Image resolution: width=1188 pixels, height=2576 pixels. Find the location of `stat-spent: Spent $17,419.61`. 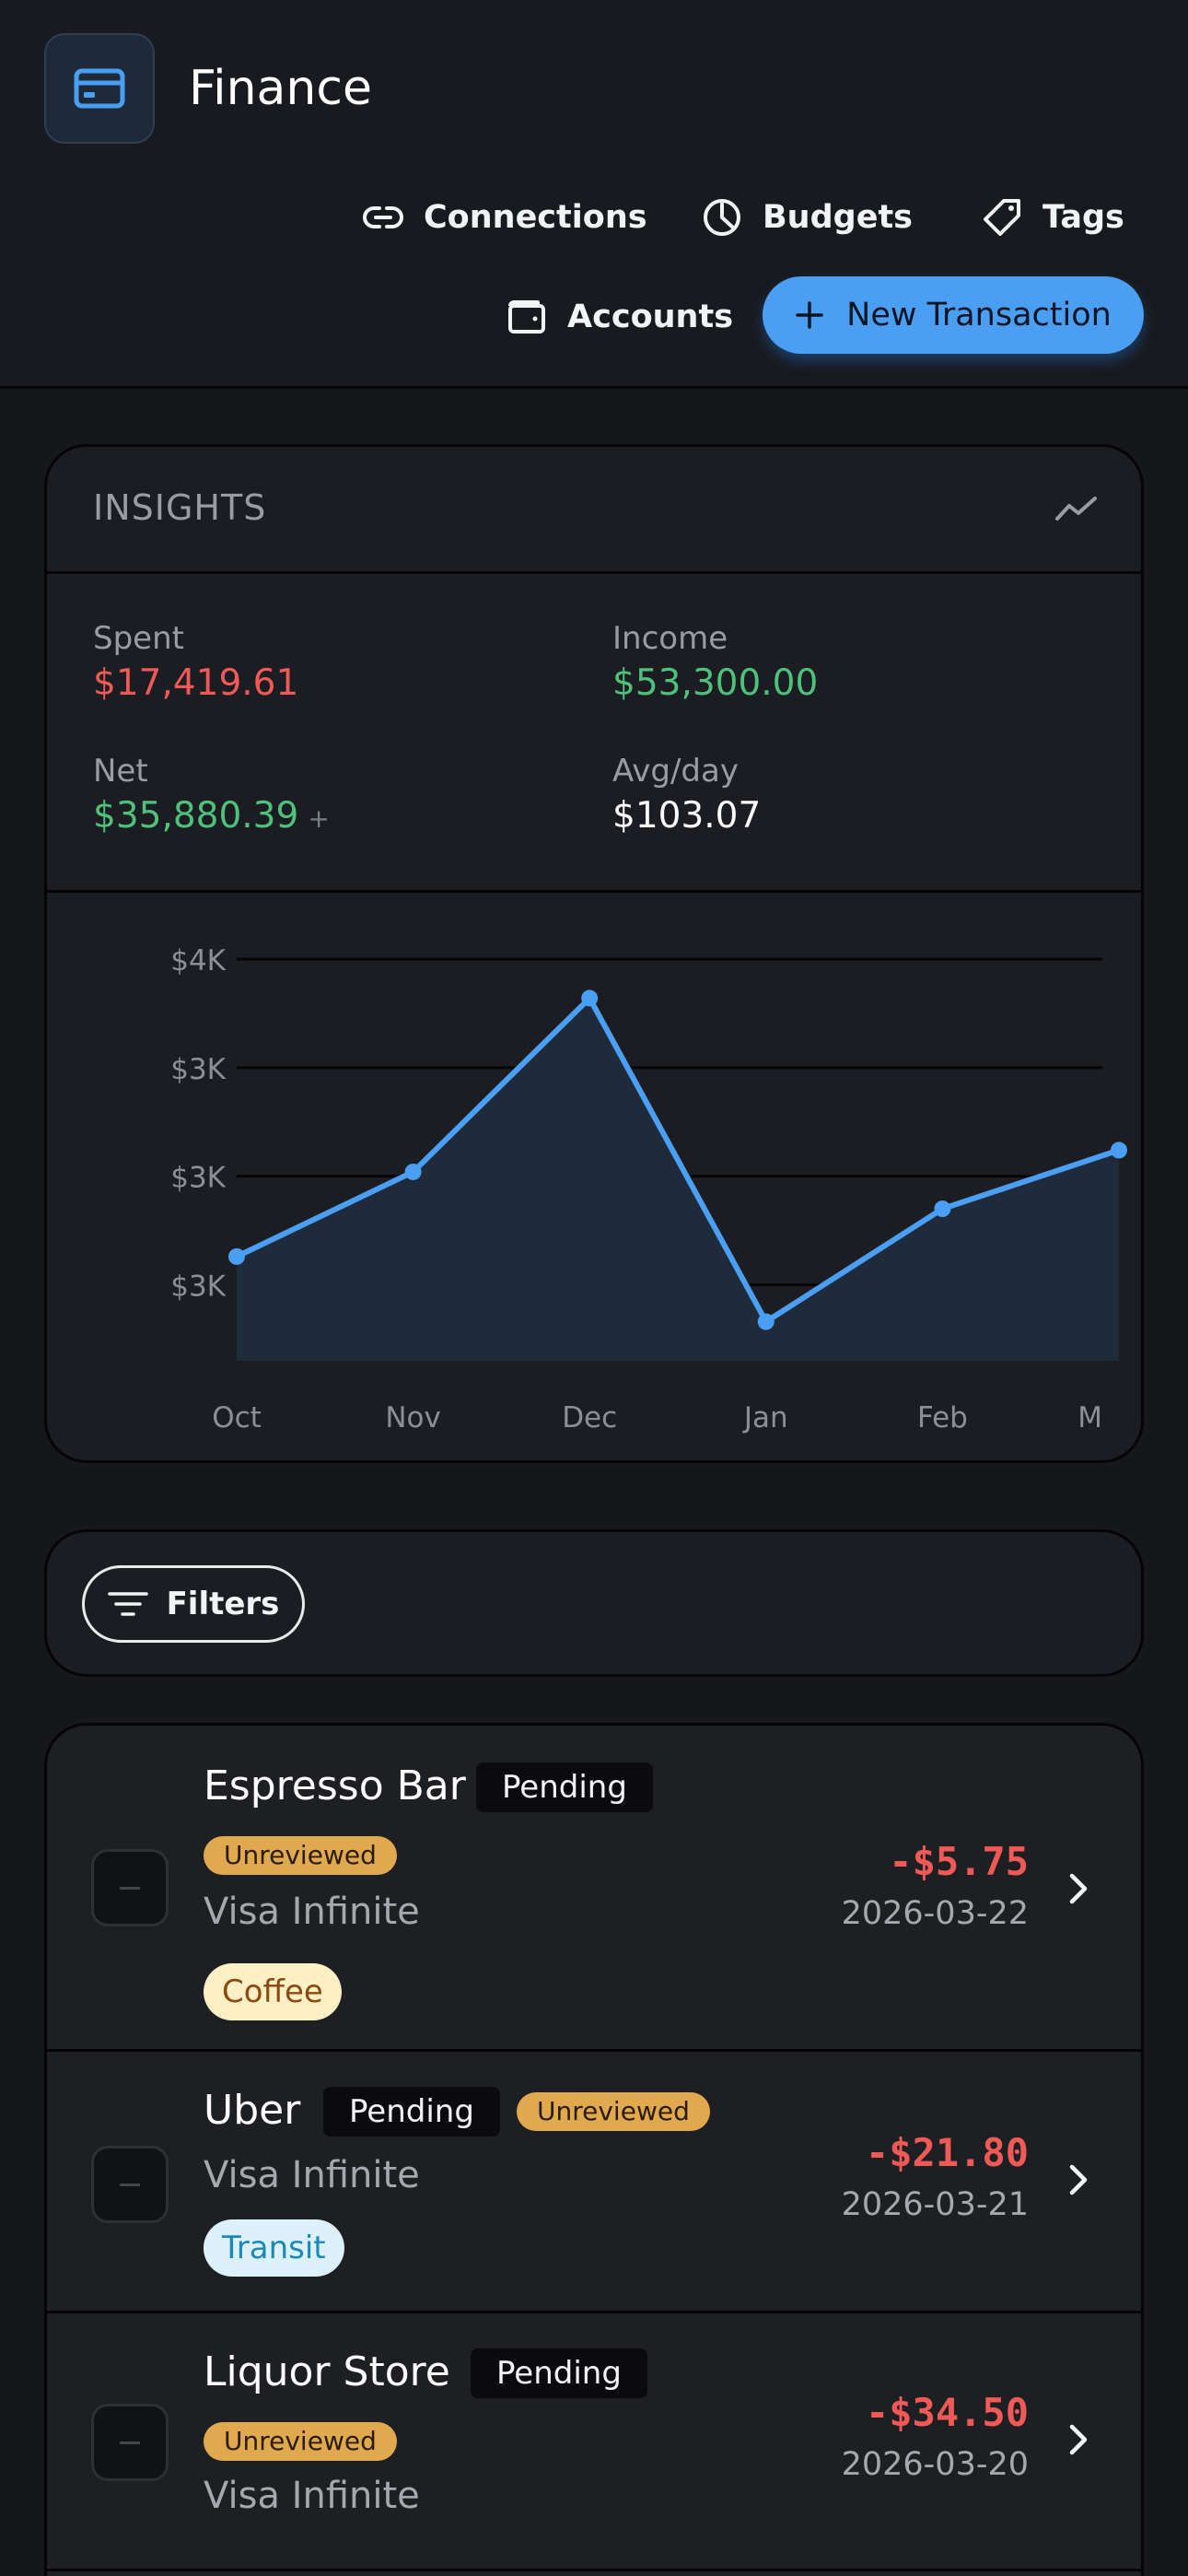

stat-spent: Spent $17,419.61 is located at coordinates (195, 663).